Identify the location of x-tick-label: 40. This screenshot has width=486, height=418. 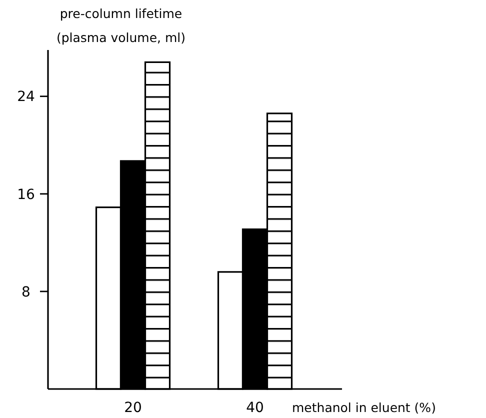
(255, 408).